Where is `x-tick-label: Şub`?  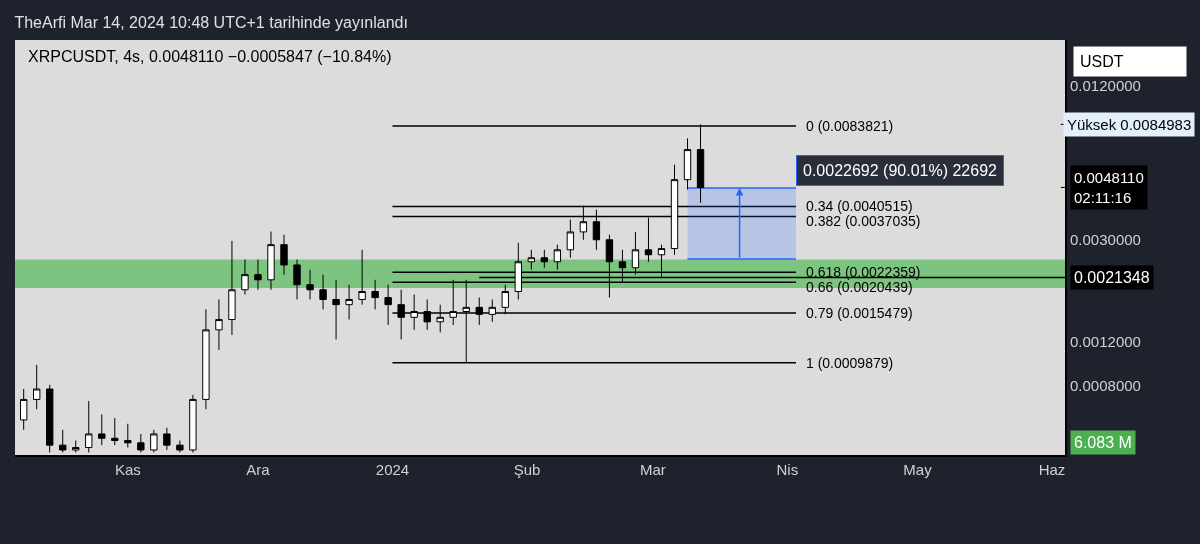 x-tick-label: Şub is located at coordinates (527, 469).